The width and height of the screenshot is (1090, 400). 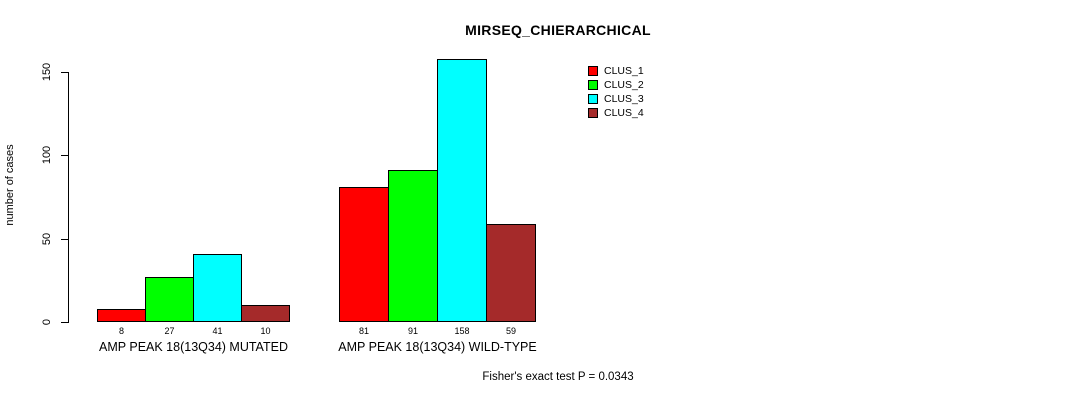 What do you see at coordinates (47, 155) in the screenshot?
I see `y-tick-label: 100` at bounding box center [47, 155].